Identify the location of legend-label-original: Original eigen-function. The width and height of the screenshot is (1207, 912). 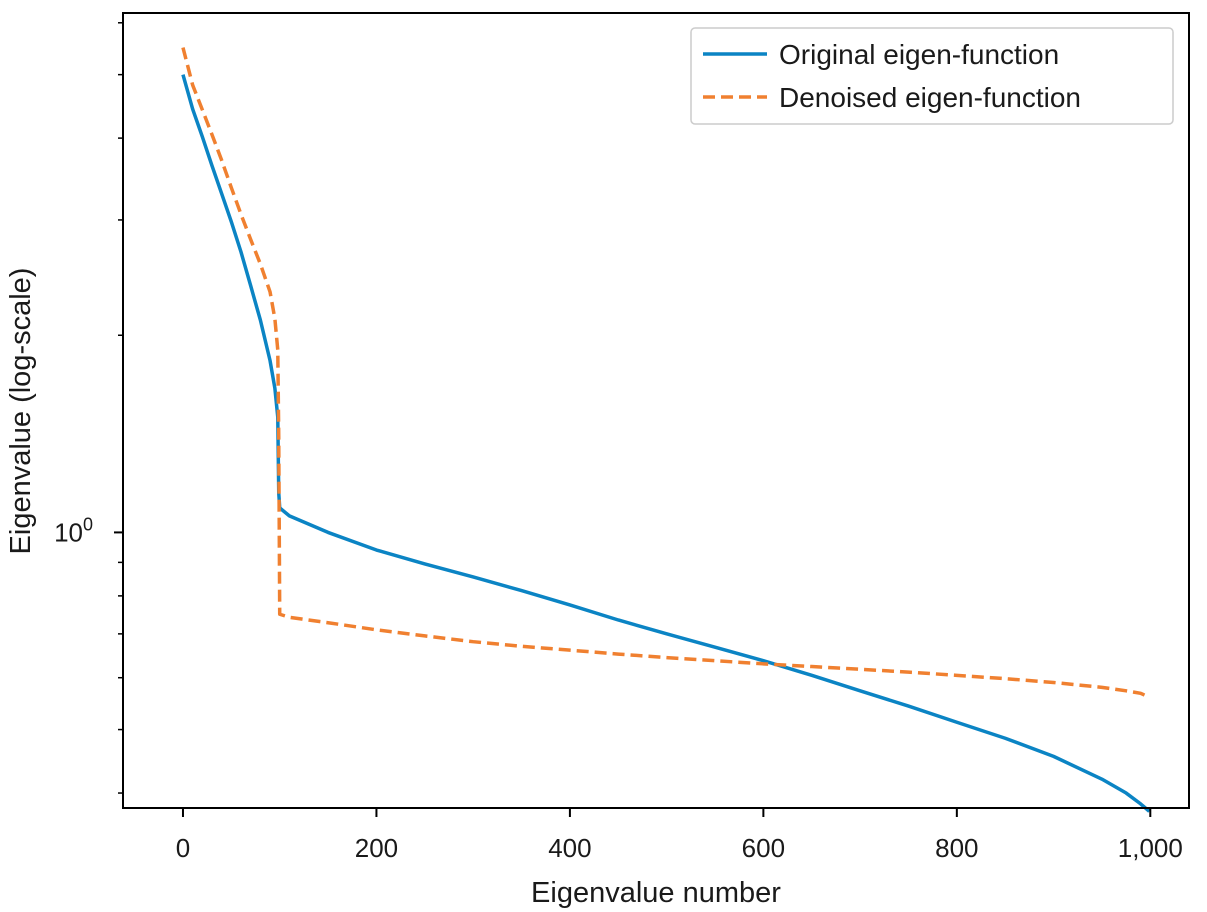
(919, 54).